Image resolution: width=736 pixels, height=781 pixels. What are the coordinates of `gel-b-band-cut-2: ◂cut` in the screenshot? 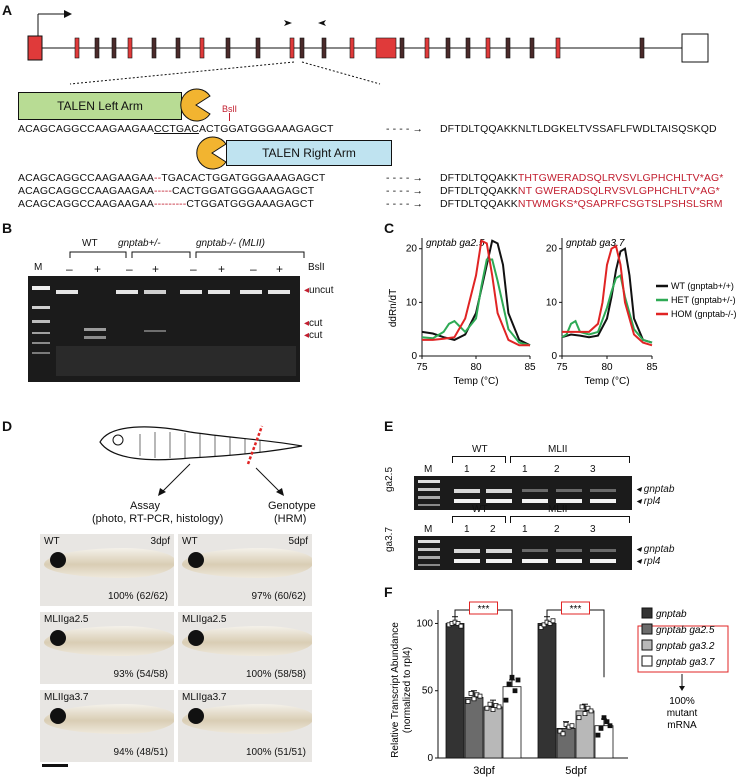 It's located at (313, 335).